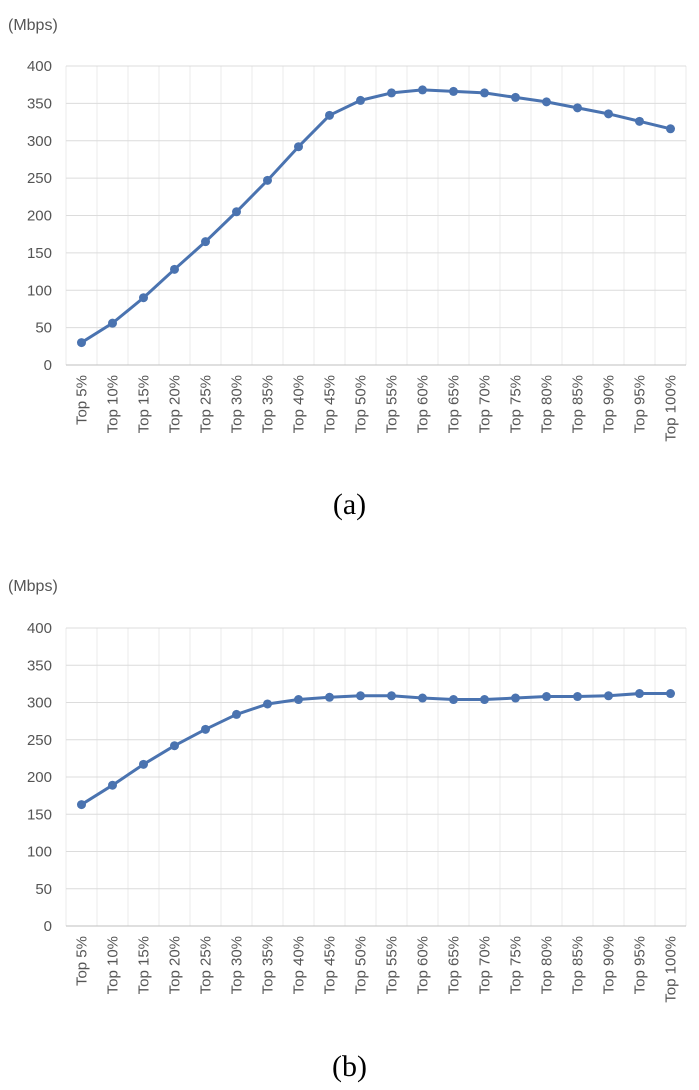 The height and width of the screenshot is (1090, 699). I want to click on x-tick-label: Top 40%, so click(299, 965).